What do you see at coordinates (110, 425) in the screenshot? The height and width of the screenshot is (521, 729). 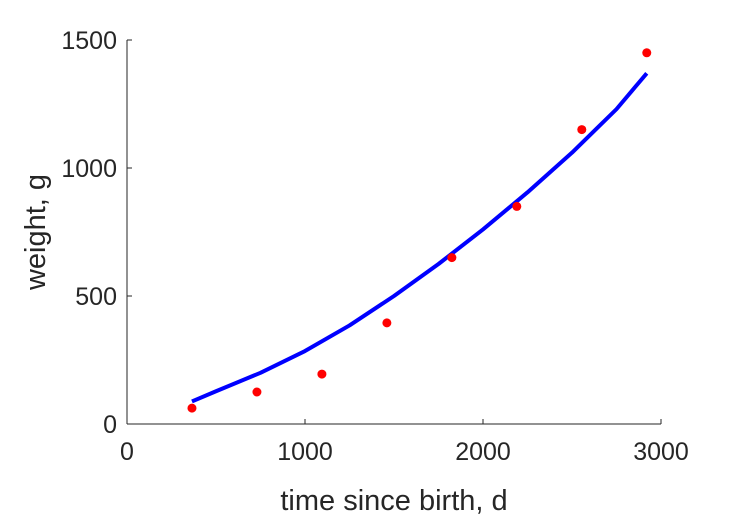 I see `y-tick-label: 0` at bounding box center [110, 425].